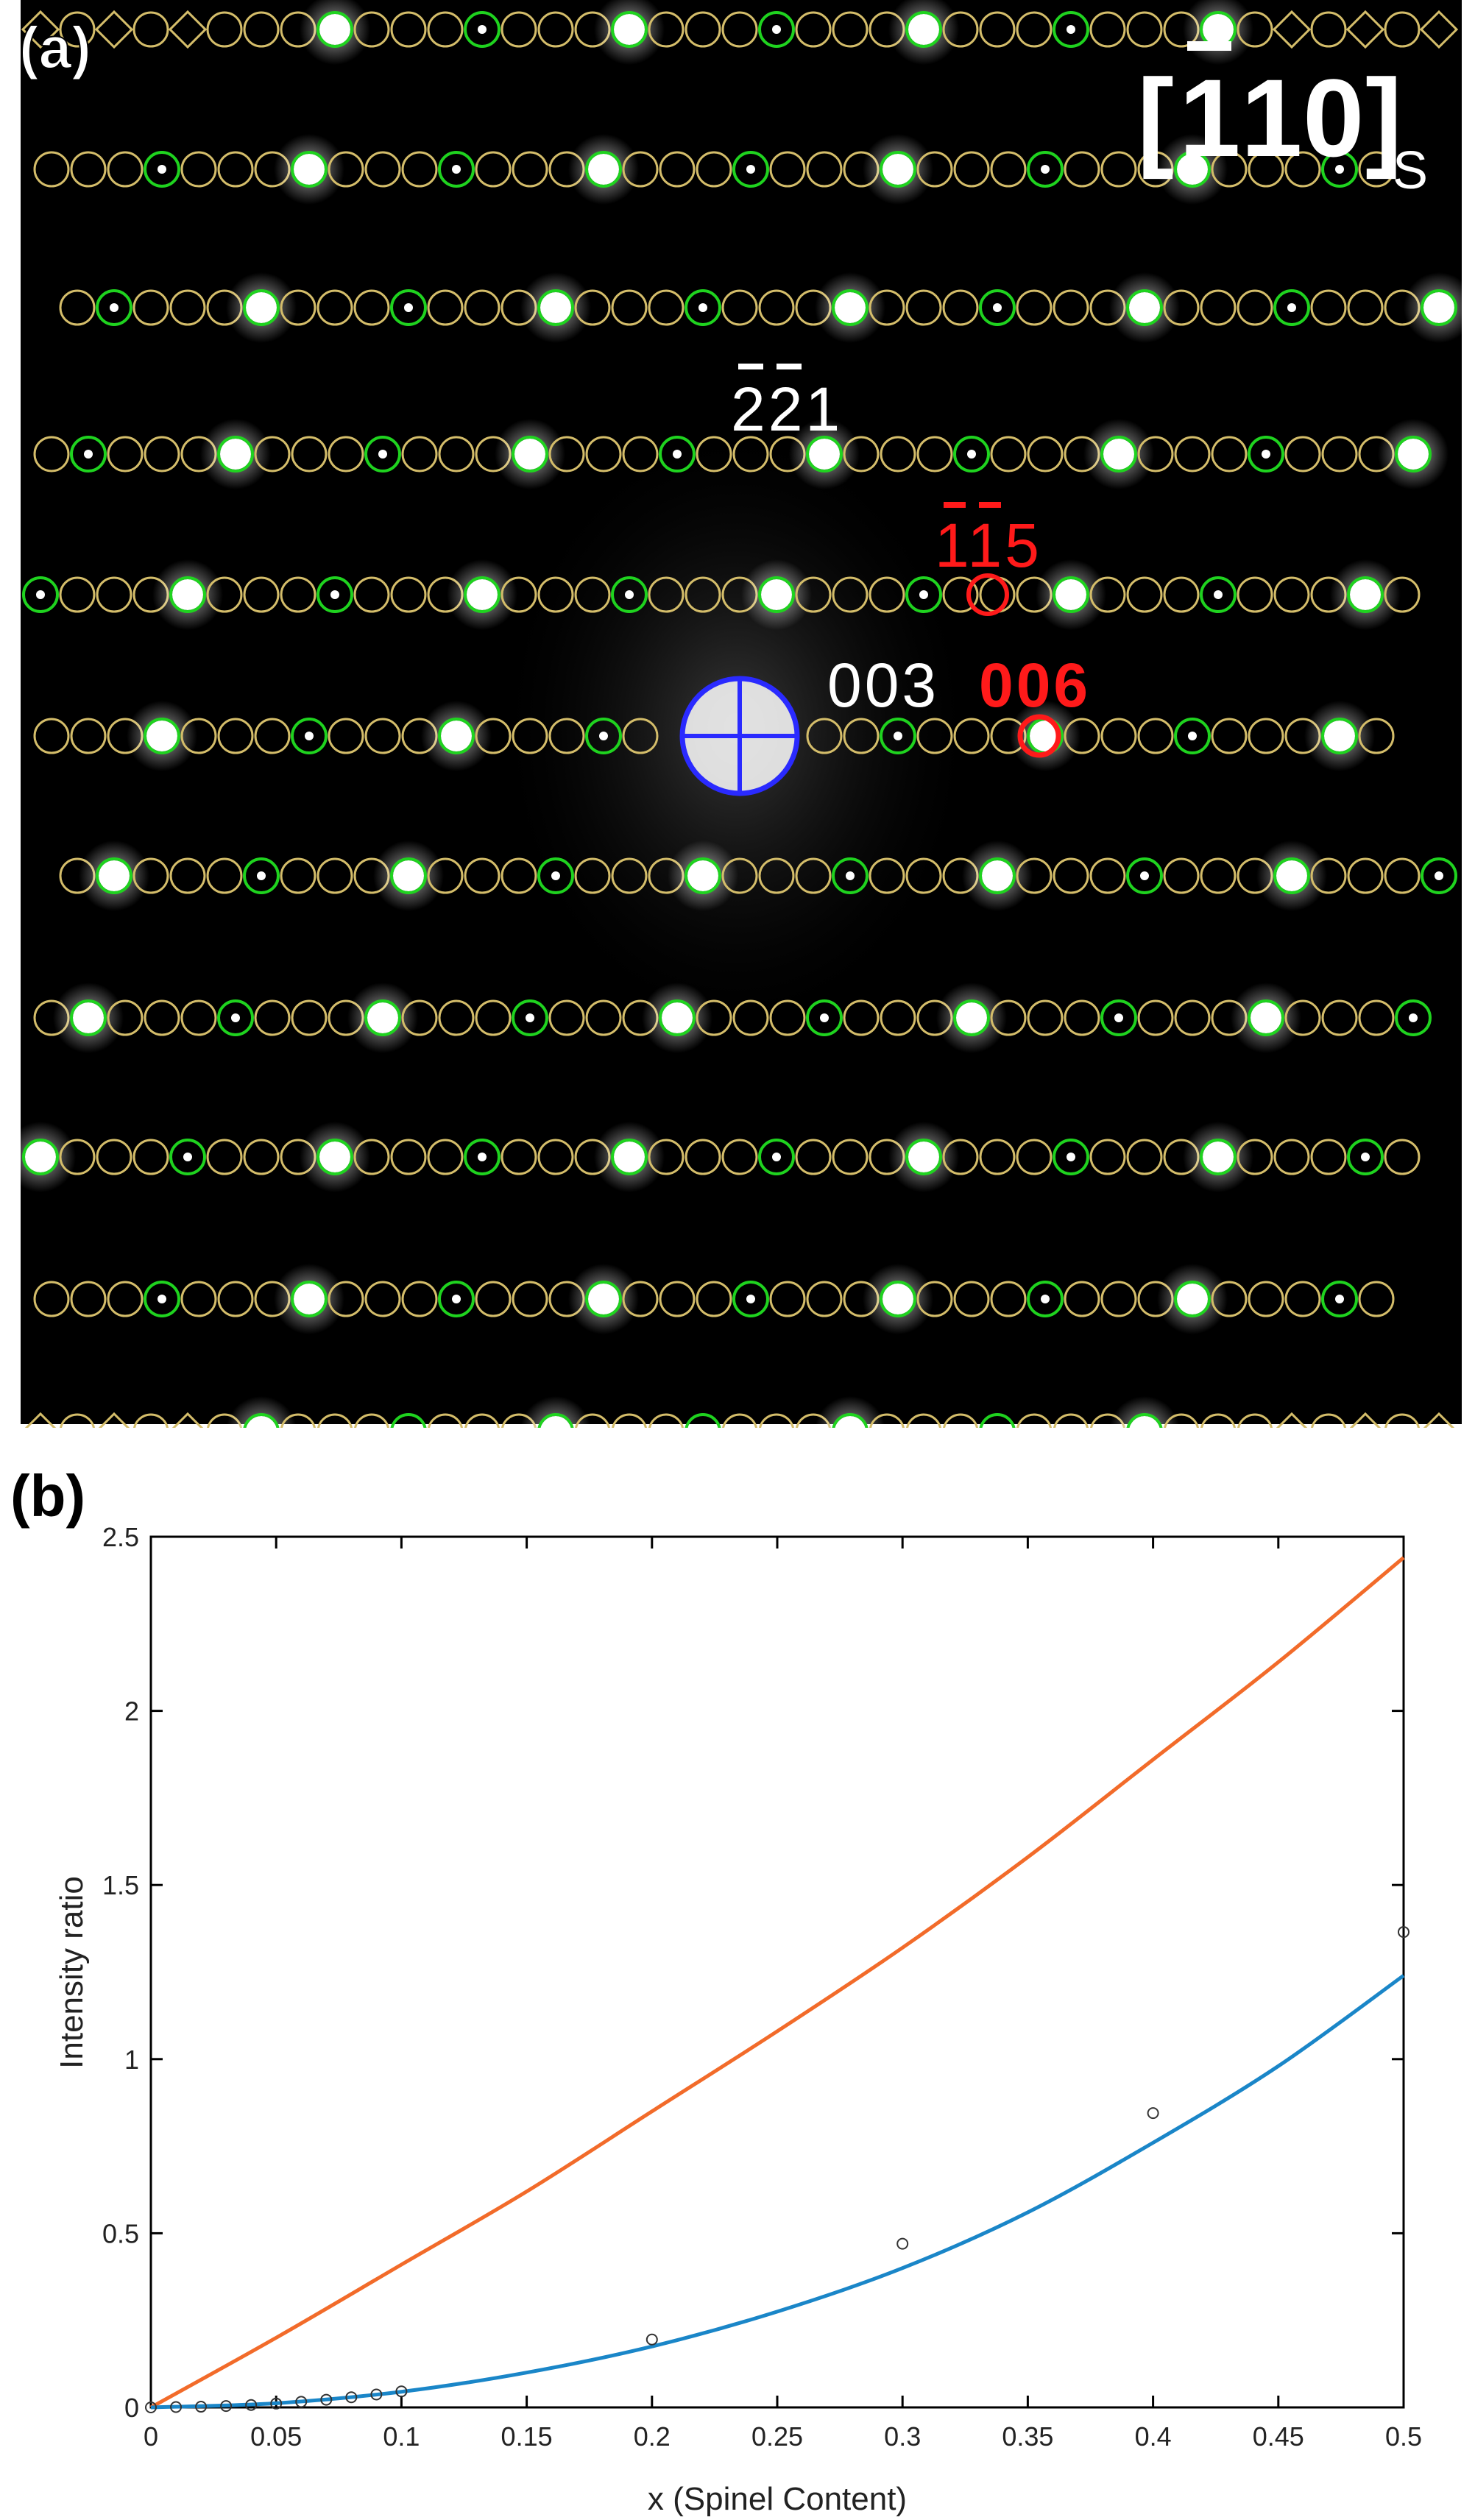 Image resolution: width=1475 pixels, height=2520 pixels. I want to click on x-tick-label: 0.35, so click(1027, 2437).